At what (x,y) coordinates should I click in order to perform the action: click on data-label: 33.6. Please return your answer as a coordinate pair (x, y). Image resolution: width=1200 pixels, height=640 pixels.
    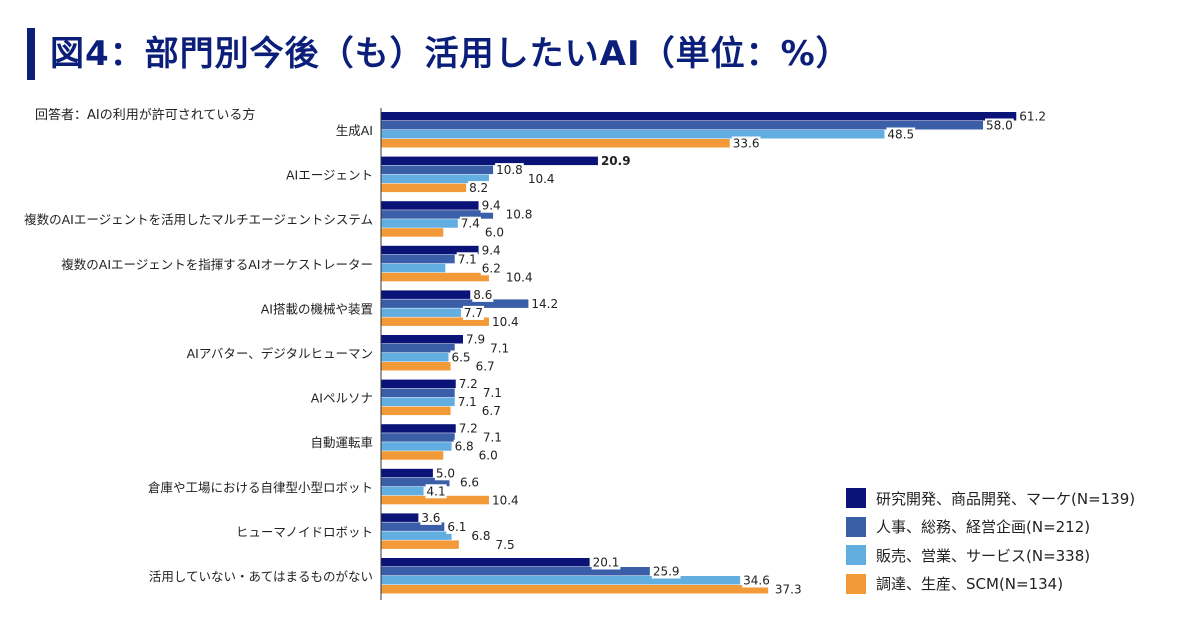
    Looking at the image, I should click on (746, 144).